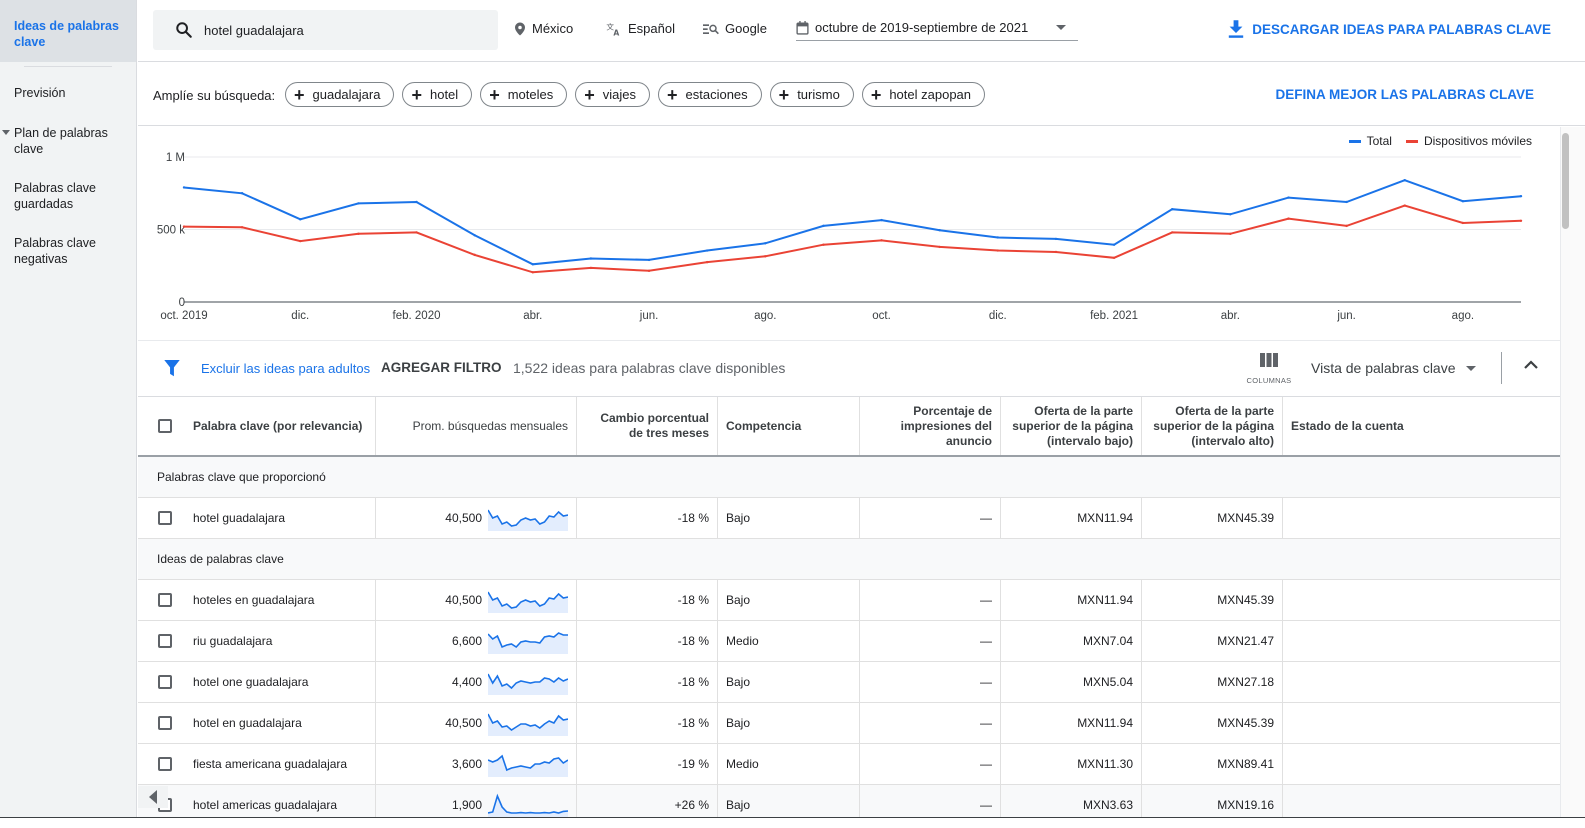 The width and height of the screenshot is (1585, 828). What do you see at coordinates (710, 94) in the screenshot?
I see `chip-estaciones: + estaciones` at bounding box center [710, 94].